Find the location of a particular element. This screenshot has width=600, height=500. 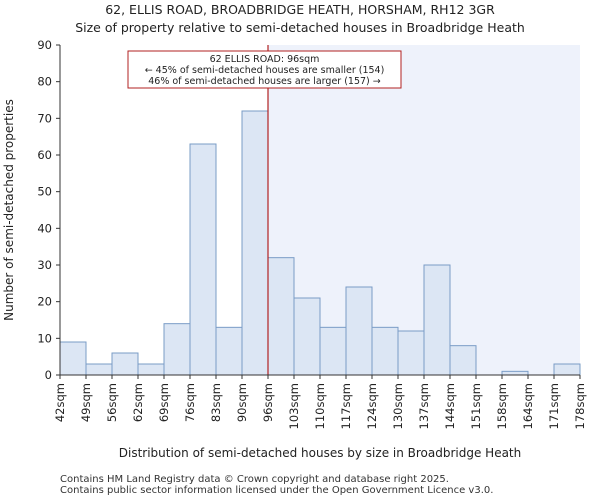

bar-56sqm is located at coordinates (125, 364).